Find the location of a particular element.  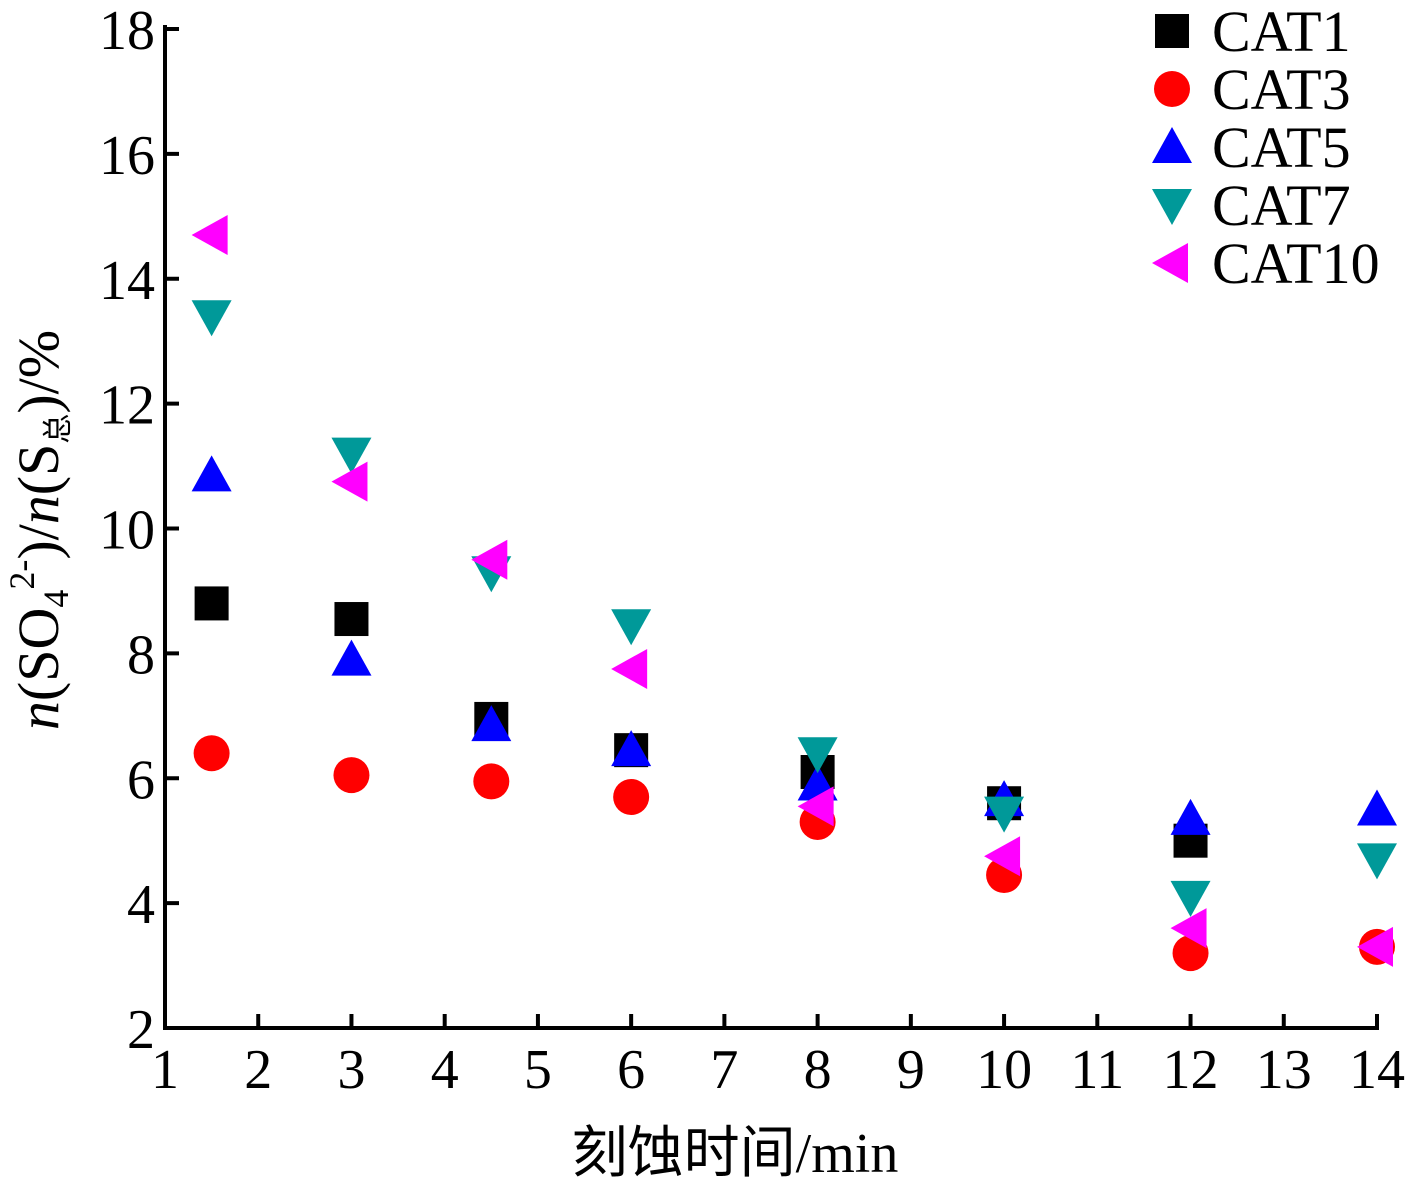

y-tick-label: 2 is located at coordinates (141, 1030).